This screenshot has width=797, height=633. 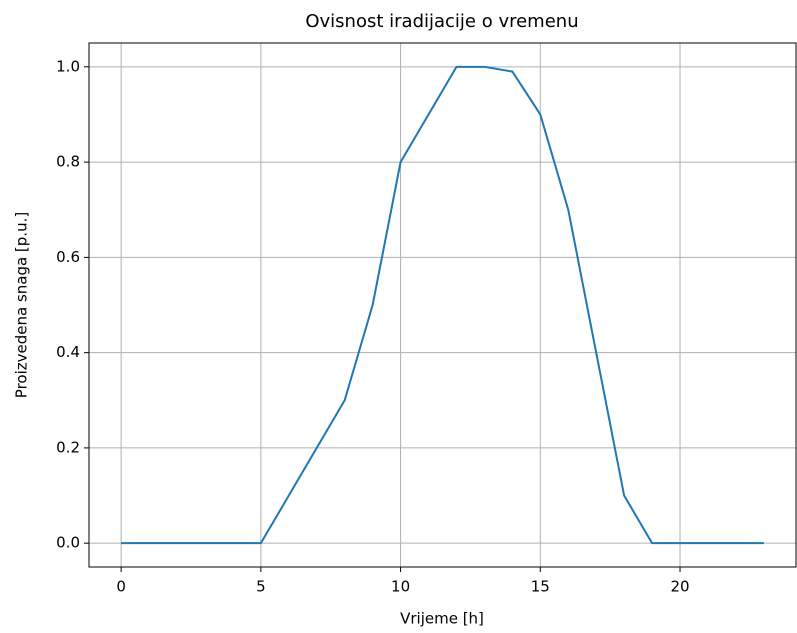 What do you see at coordinates (121, 587) in the screenshot?
I see `x-tick-label: 0` at bounding box center [121, 587].